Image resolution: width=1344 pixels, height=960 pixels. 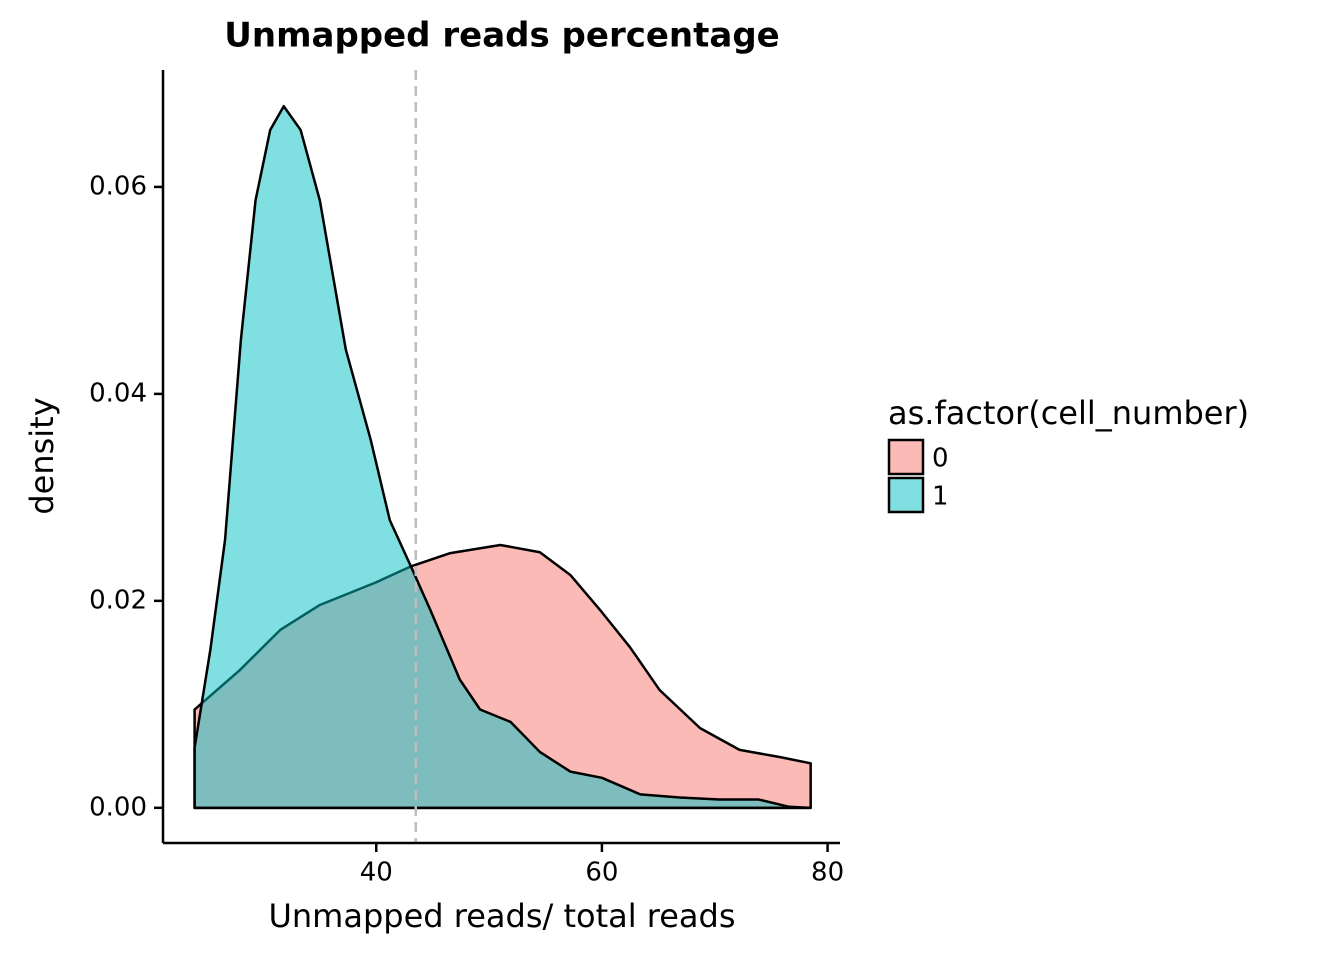 What do you see at coordinates (42, 455) in the screenshot?
I see `y-axis-label: density` at bounding box center [42, 455].